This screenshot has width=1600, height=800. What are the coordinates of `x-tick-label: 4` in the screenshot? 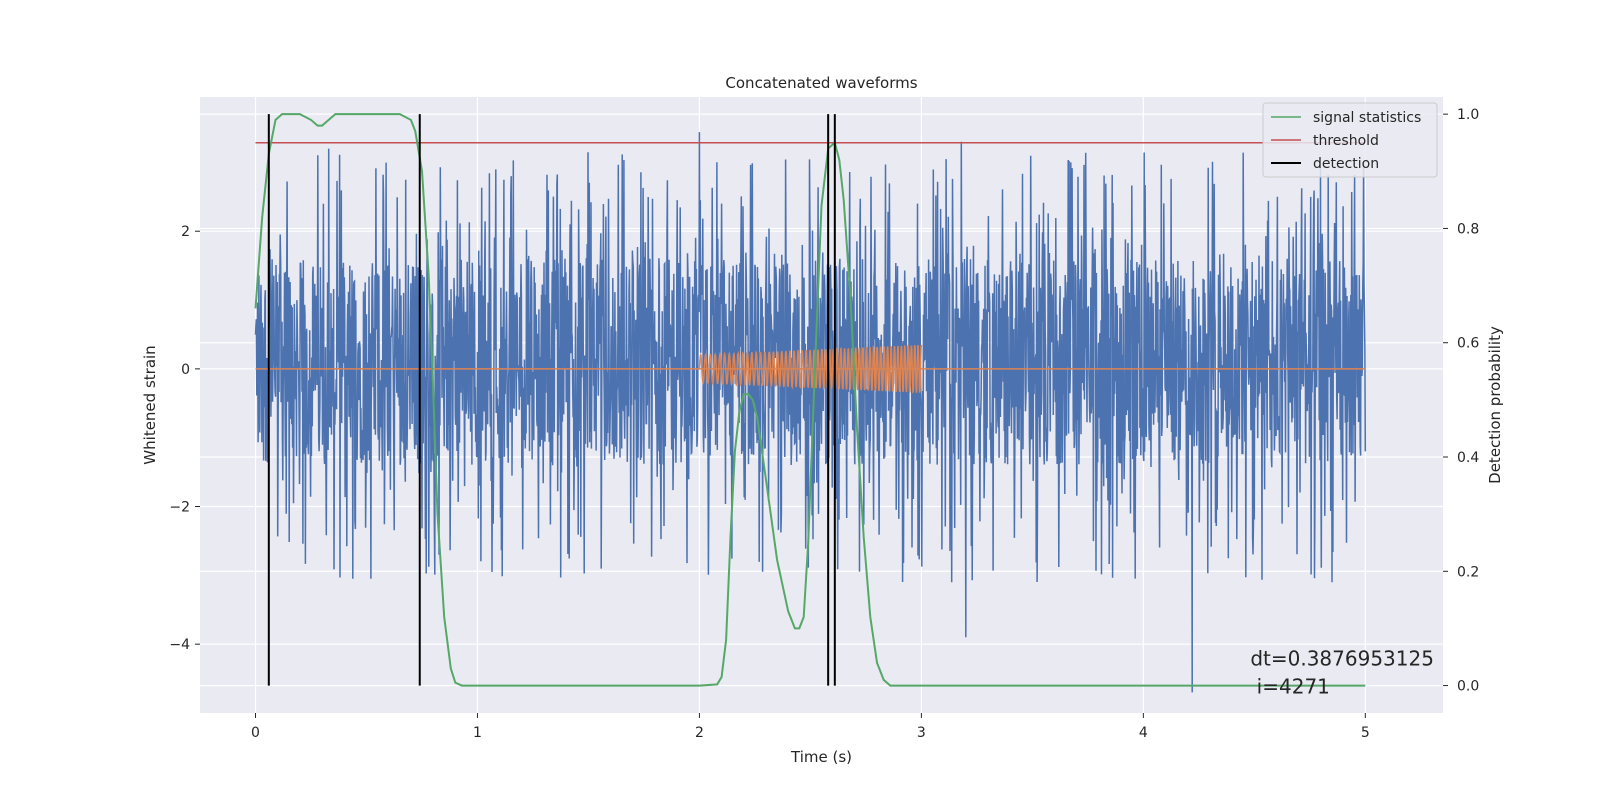 It's located at (1143, 733).